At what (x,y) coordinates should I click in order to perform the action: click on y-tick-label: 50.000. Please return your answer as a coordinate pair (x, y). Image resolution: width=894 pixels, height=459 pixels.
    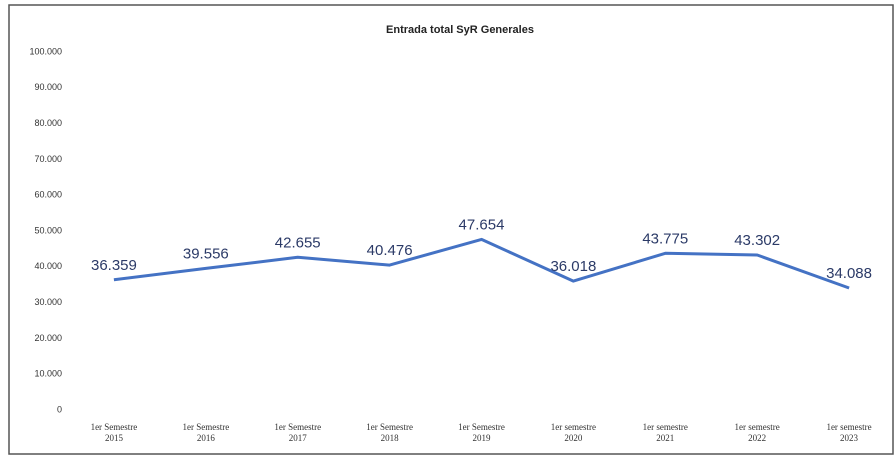
    Looking at the image, I should click on (48, 230).